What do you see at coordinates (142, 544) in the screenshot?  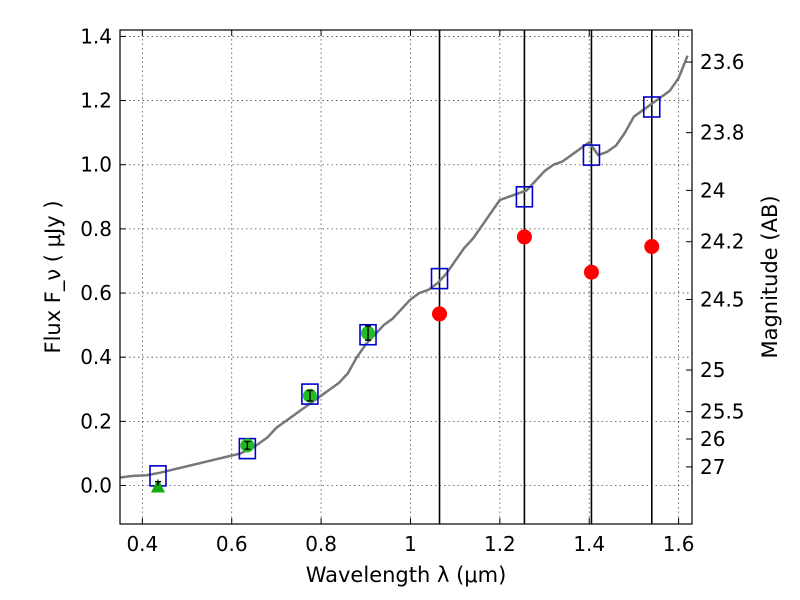 I see `x-tick-label: 0.4` at bounding box center [142, 544].